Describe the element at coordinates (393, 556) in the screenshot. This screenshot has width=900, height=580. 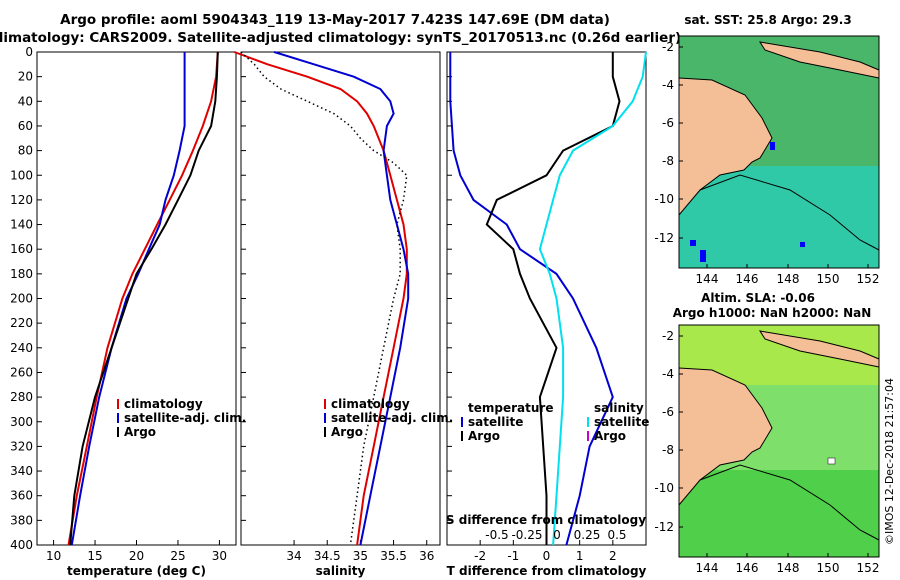
I see `x-tick-label: 35.5` at that location.